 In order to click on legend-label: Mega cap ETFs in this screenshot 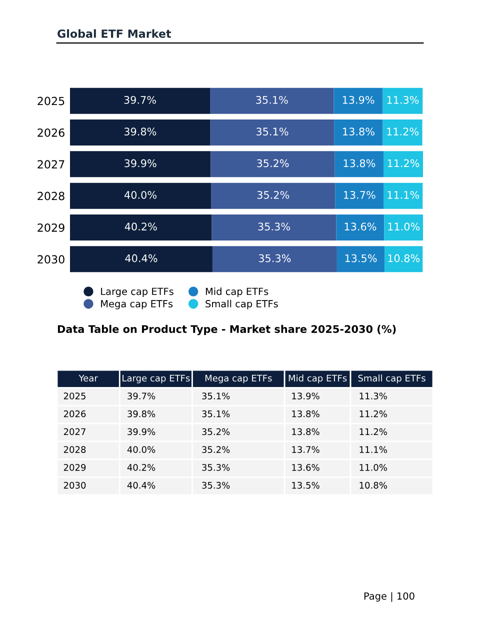, I will do `click(137, 305)`.